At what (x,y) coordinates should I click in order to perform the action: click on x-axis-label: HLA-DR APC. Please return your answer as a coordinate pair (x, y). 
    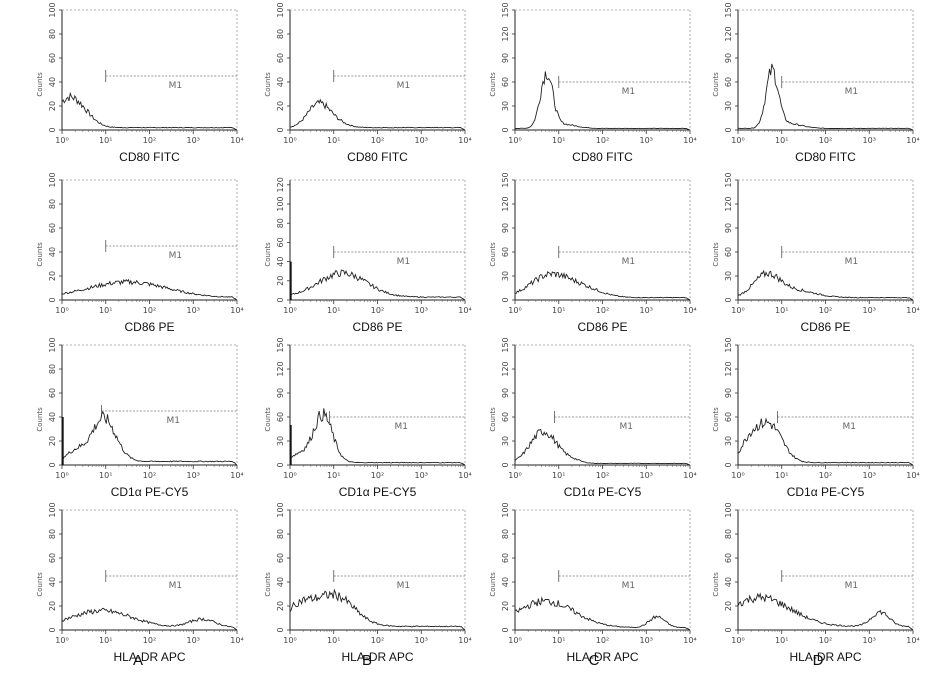
    Looking at the image, I should click on (825, 657).